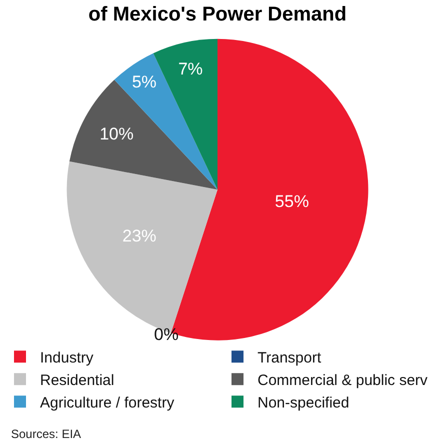  What do you see at coordinates (190, 68) in the screenshot?
I see `data-label: 7%` at bounding box center [190, 68].